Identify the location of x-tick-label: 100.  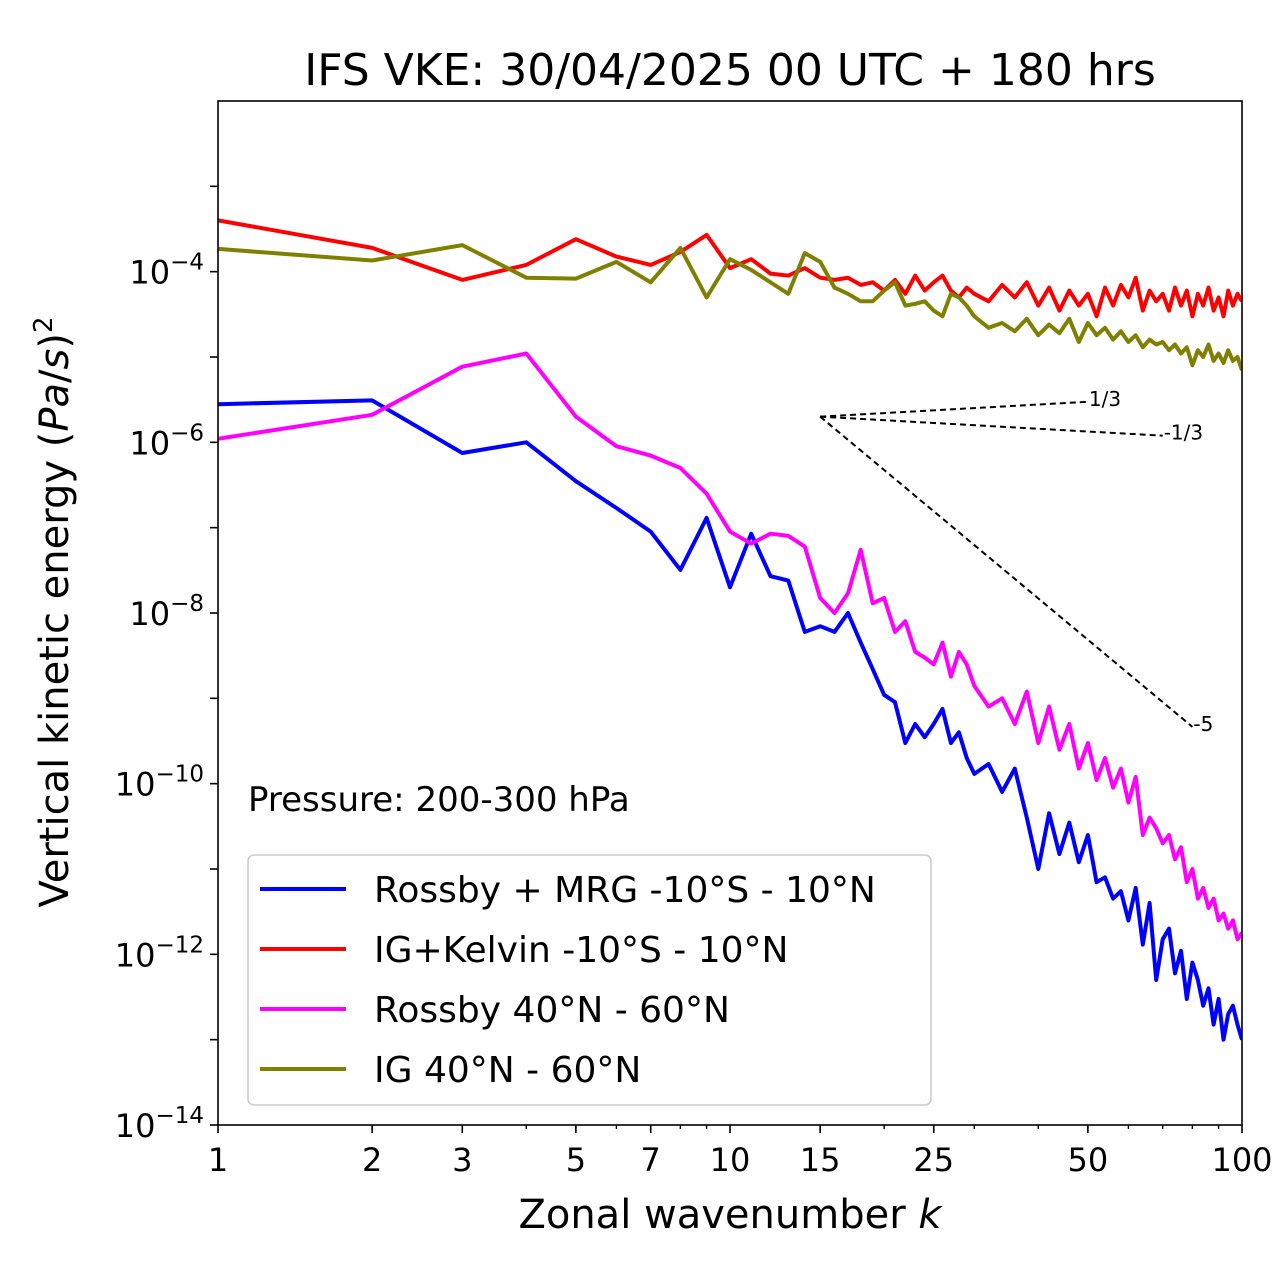
(1241, 1160).